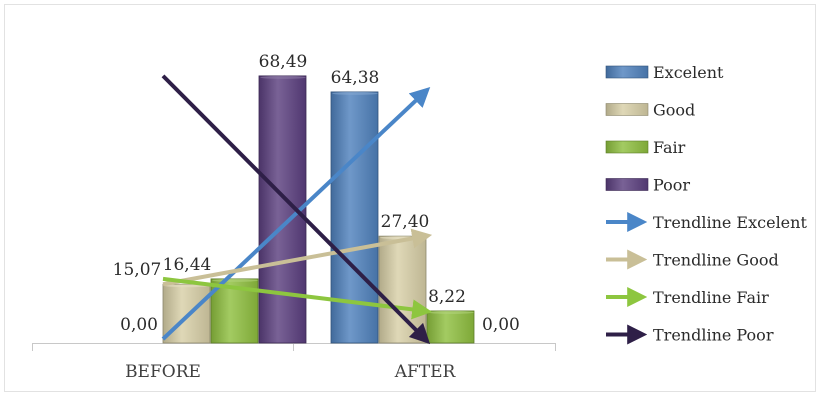 The height and width of the screenshot is (397, 821). Describe the element at coordinates (627, 184) in the screenshot. I see `legend-swatch-poor` at that location.